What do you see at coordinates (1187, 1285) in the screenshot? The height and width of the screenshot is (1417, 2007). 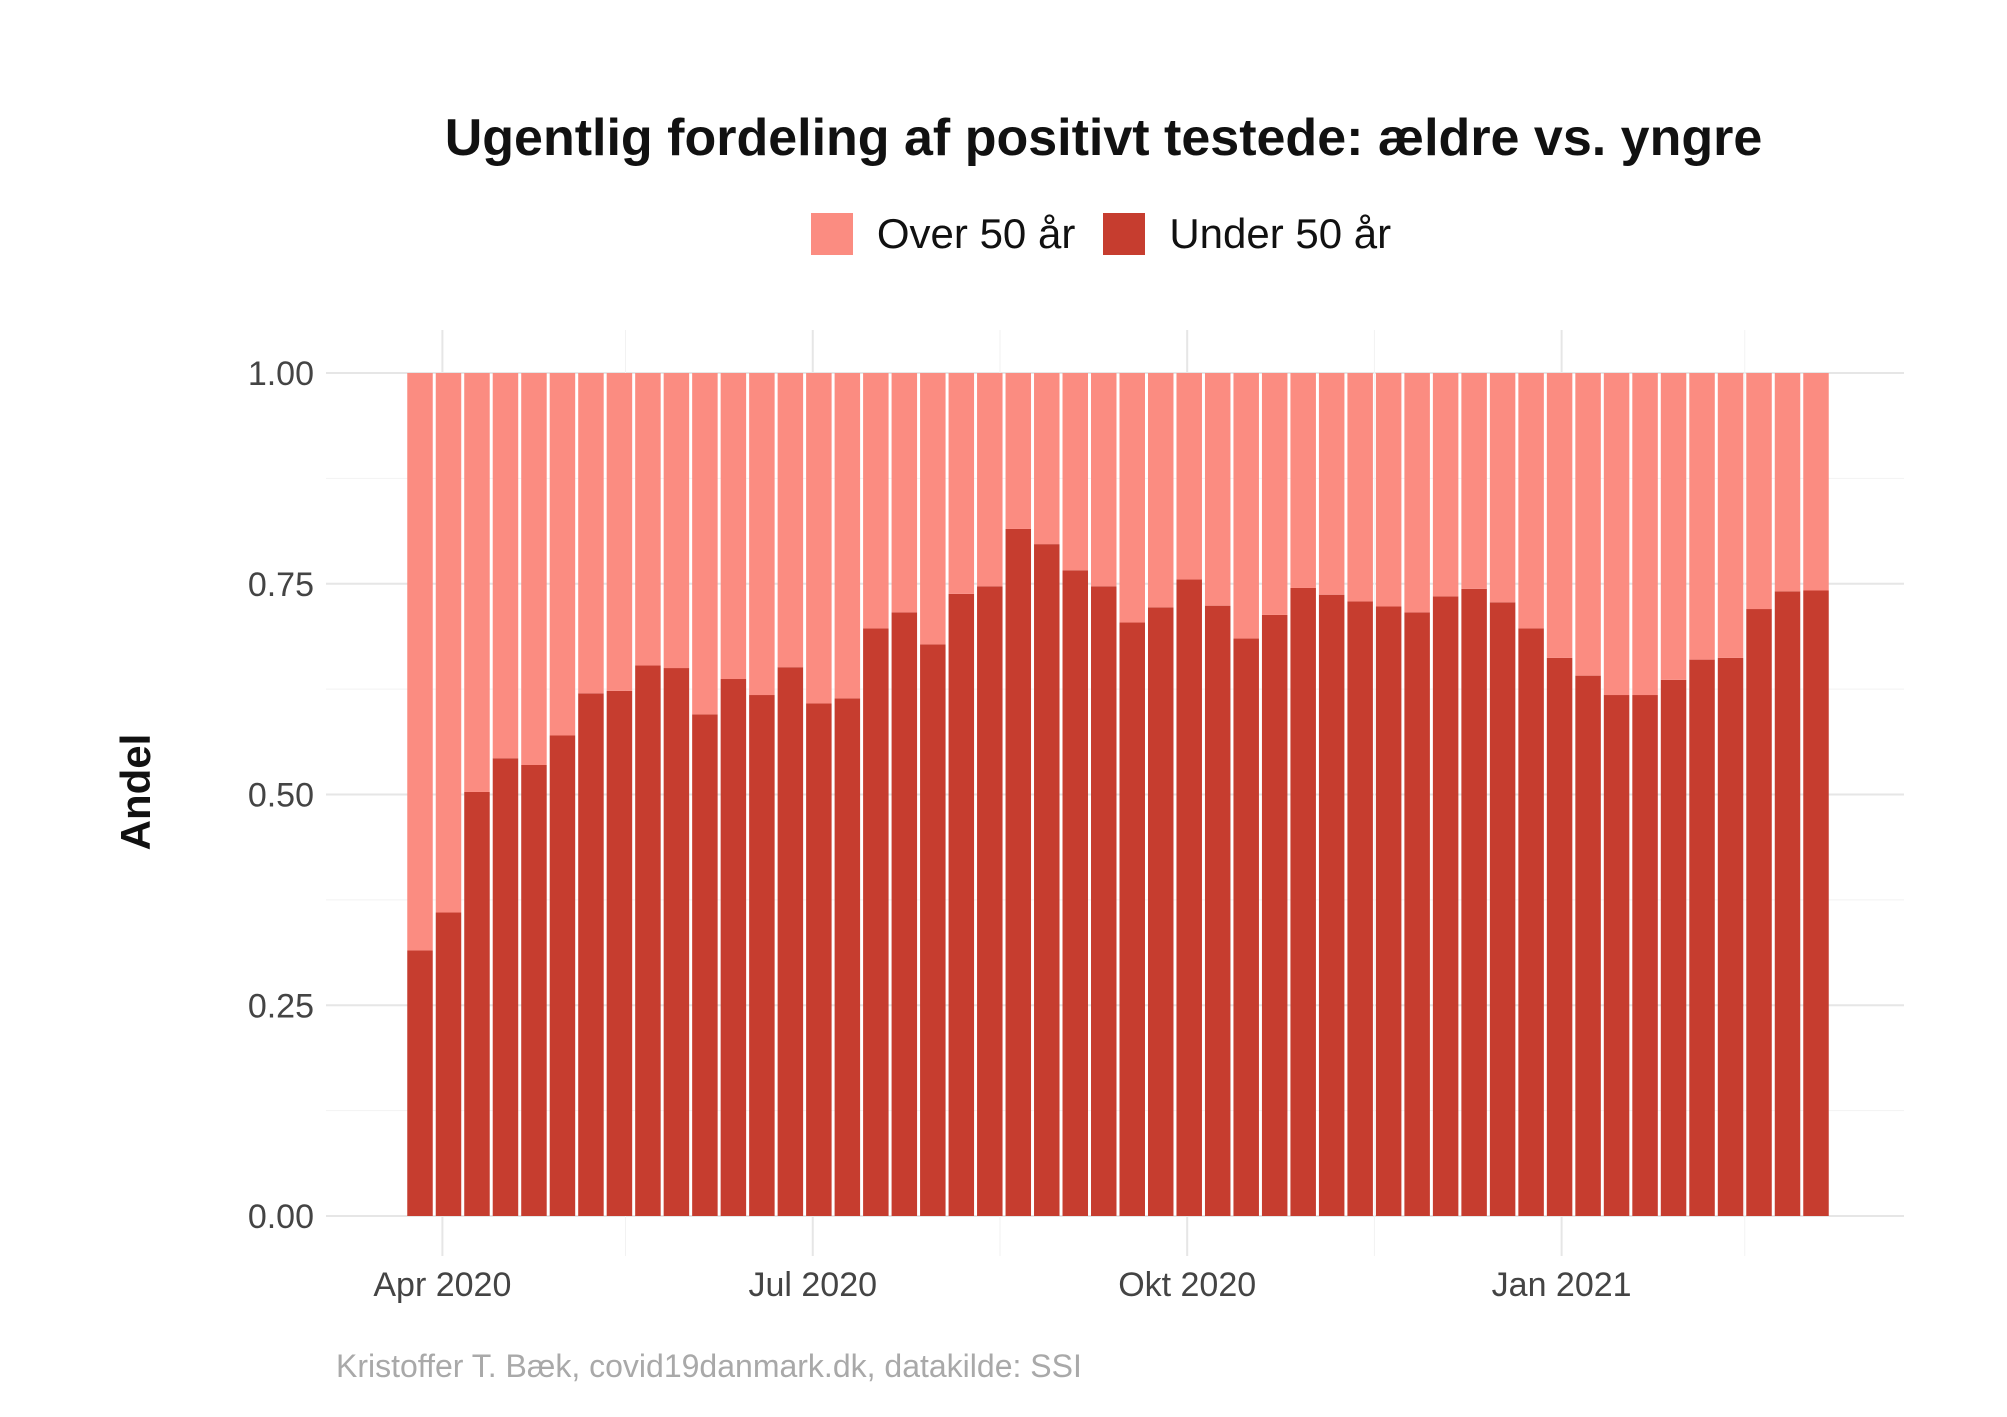 I see `x-tick-label: Okt 2020` at bounding box center [1187, 1285].